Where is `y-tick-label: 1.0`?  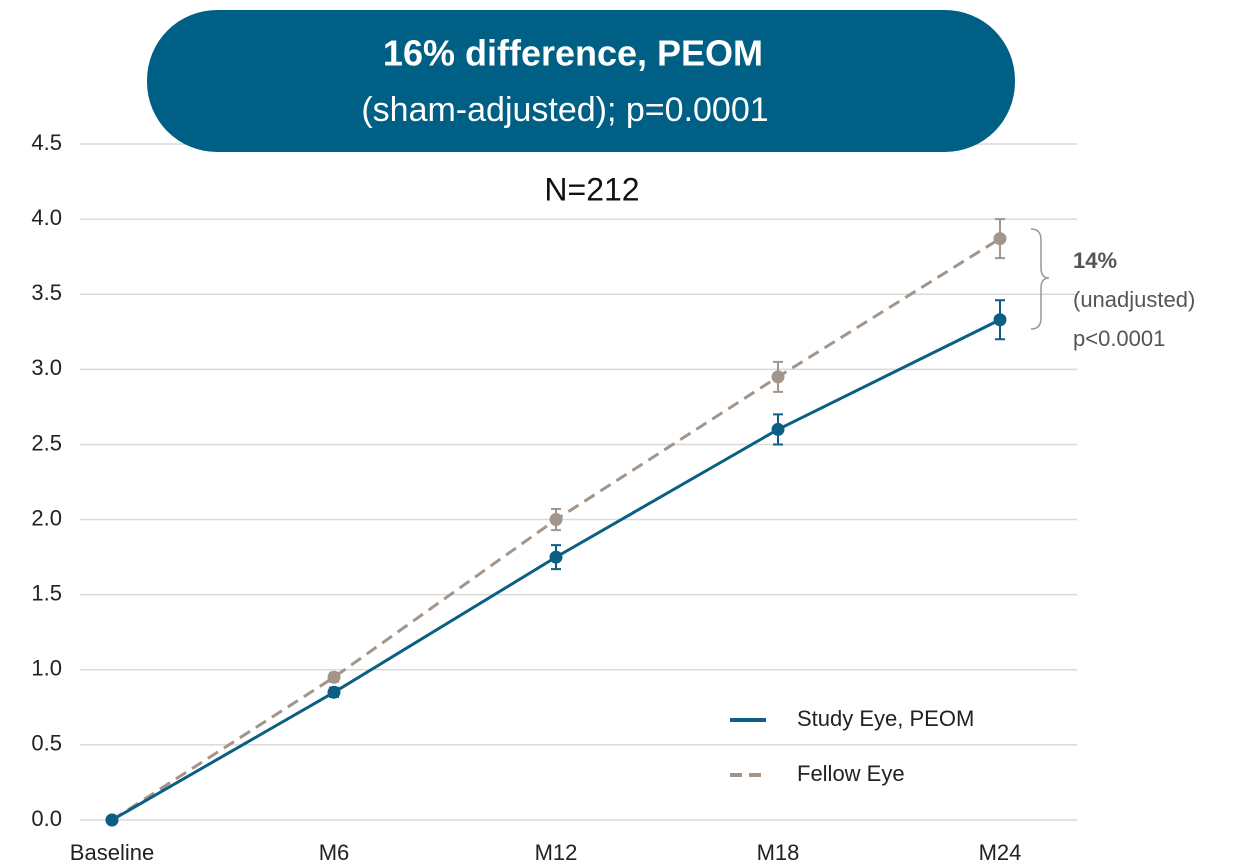 y-tick-label: 1.0 is located at coordinates (46, 668).